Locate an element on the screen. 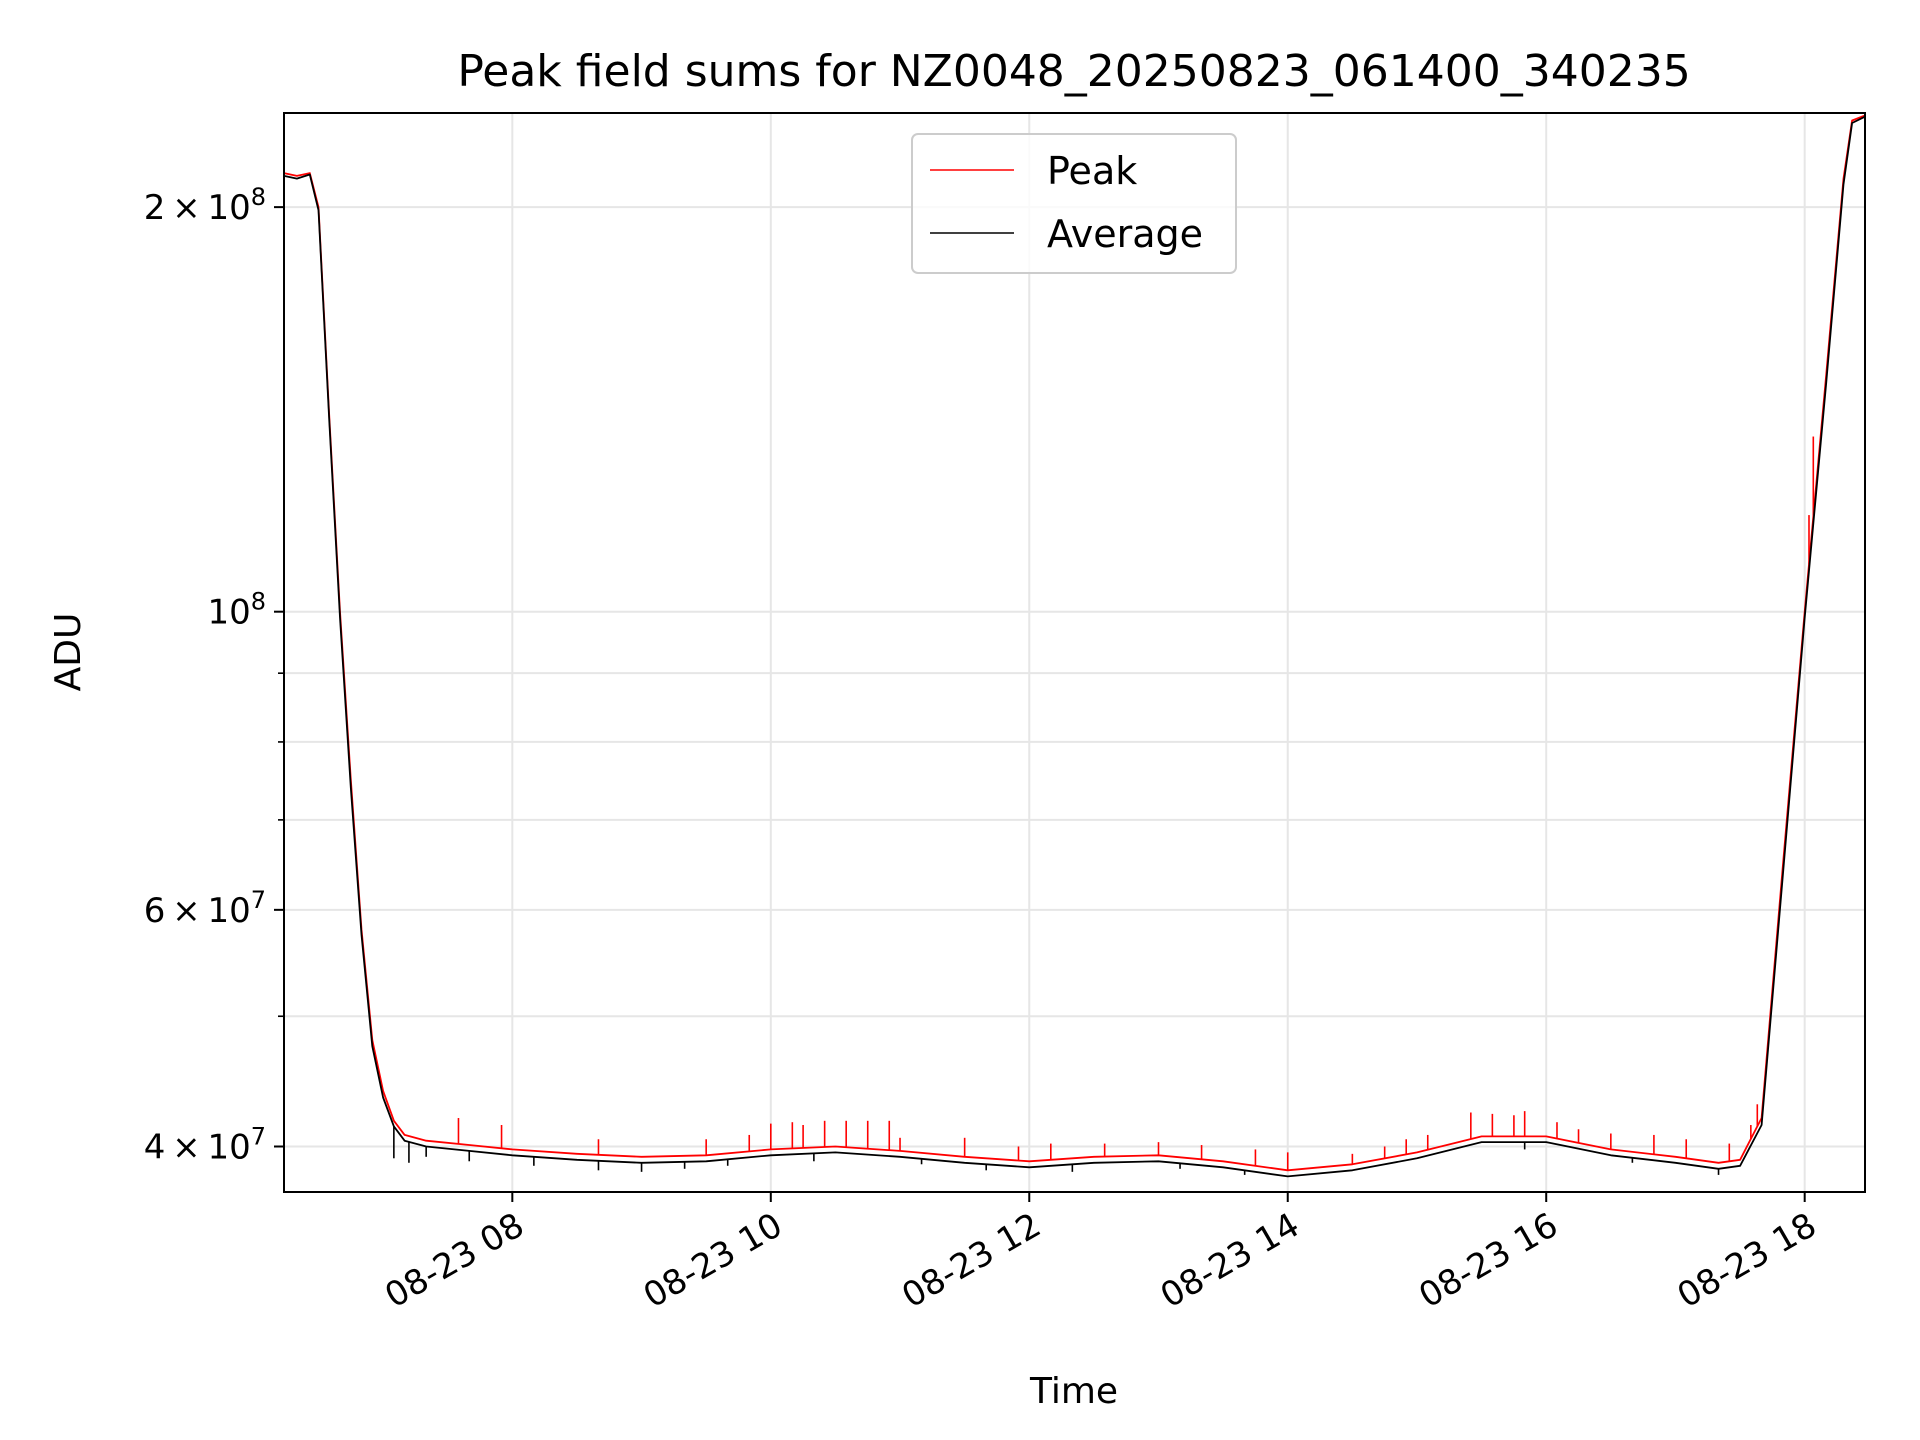  x-axis-label: Time is located at coordinates (1073, 1391).